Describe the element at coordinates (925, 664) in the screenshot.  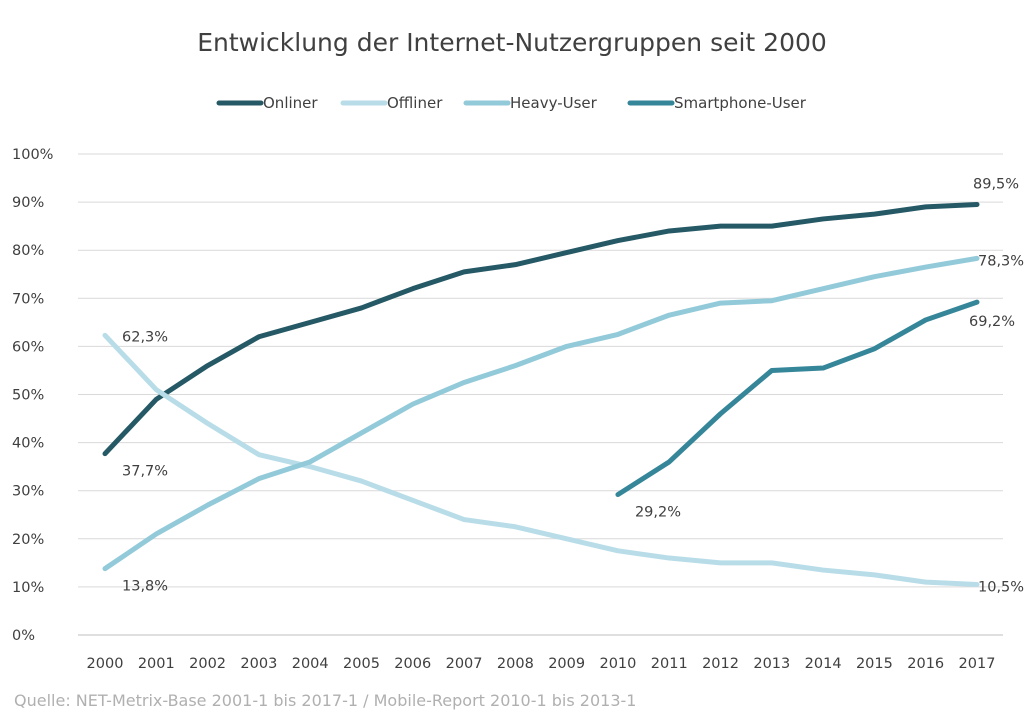
I see `x-tick-label: 2016` at that location.